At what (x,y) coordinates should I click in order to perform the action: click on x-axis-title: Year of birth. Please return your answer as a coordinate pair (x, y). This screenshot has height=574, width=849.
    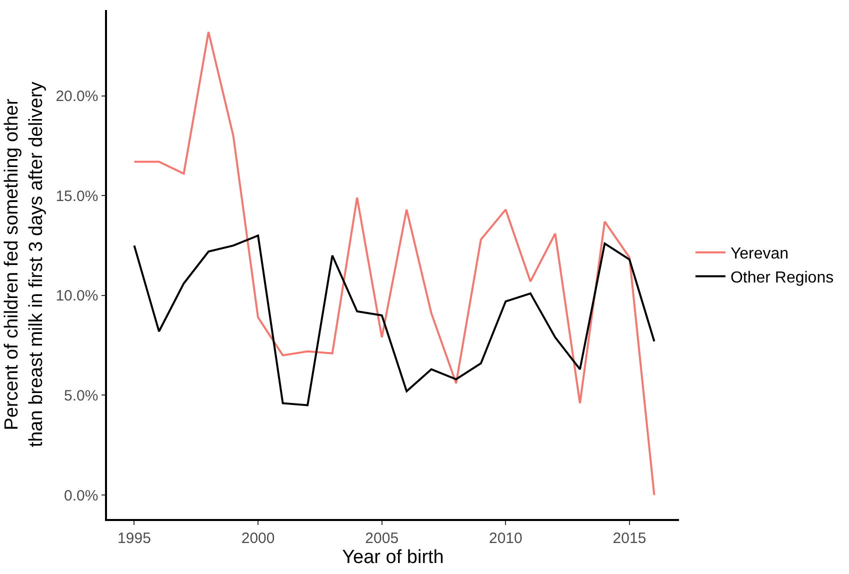
    Looking at the image, I should click on (393, 557).